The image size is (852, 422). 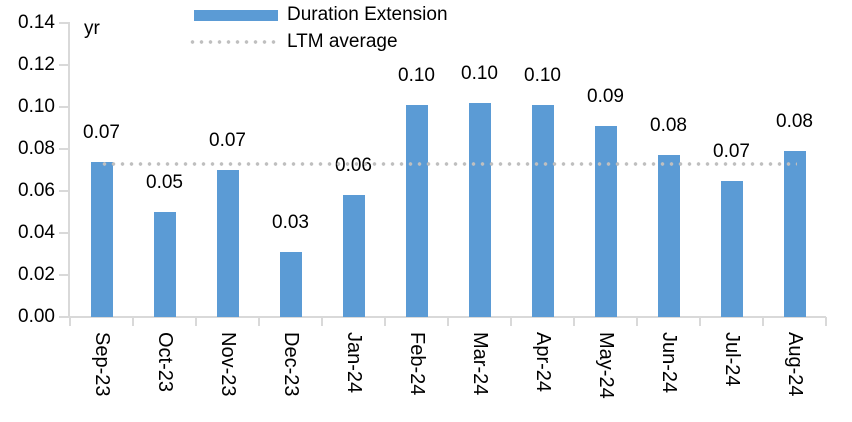 What do you see at coordinates (36, 22) in the screenshot?
I see `y-axis-tick-label: 0.14` at bounding box center [36, 22].